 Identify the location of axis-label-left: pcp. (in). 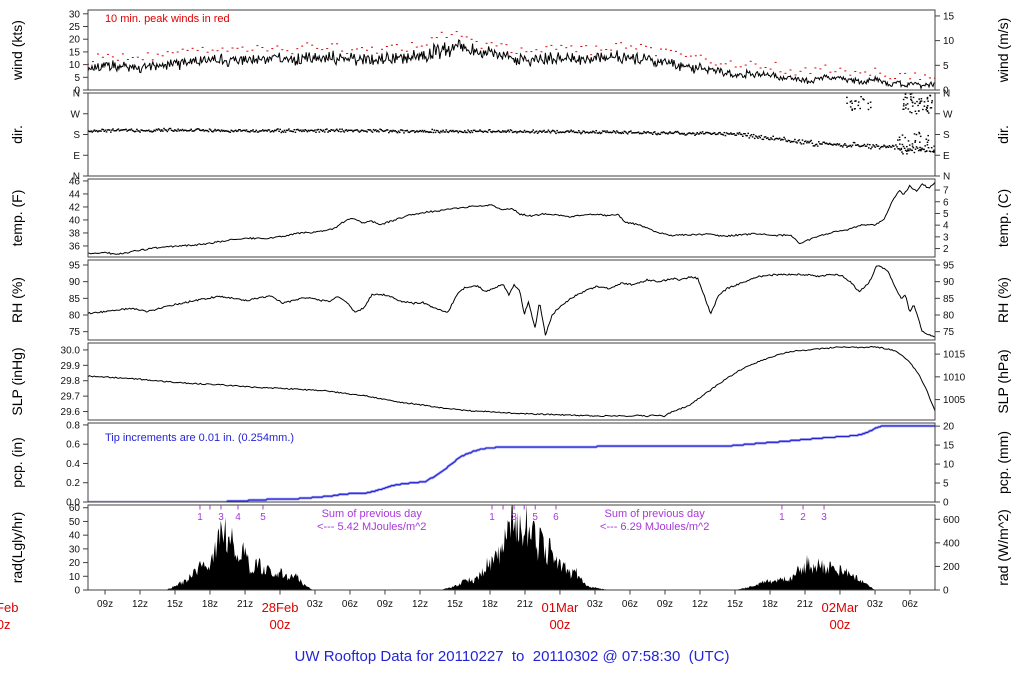
(17, 462).